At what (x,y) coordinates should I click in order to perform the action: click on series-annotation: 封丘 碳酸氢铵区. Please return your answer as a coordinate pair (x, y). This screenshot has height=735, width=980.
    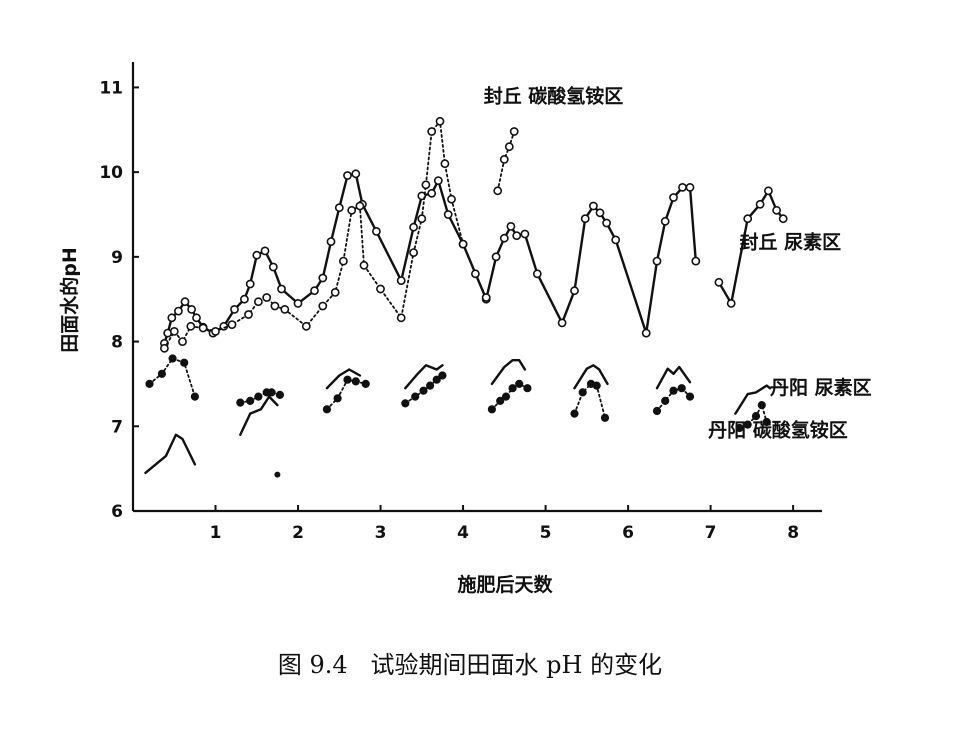
    Looking at the image, I should click on (554, 96).